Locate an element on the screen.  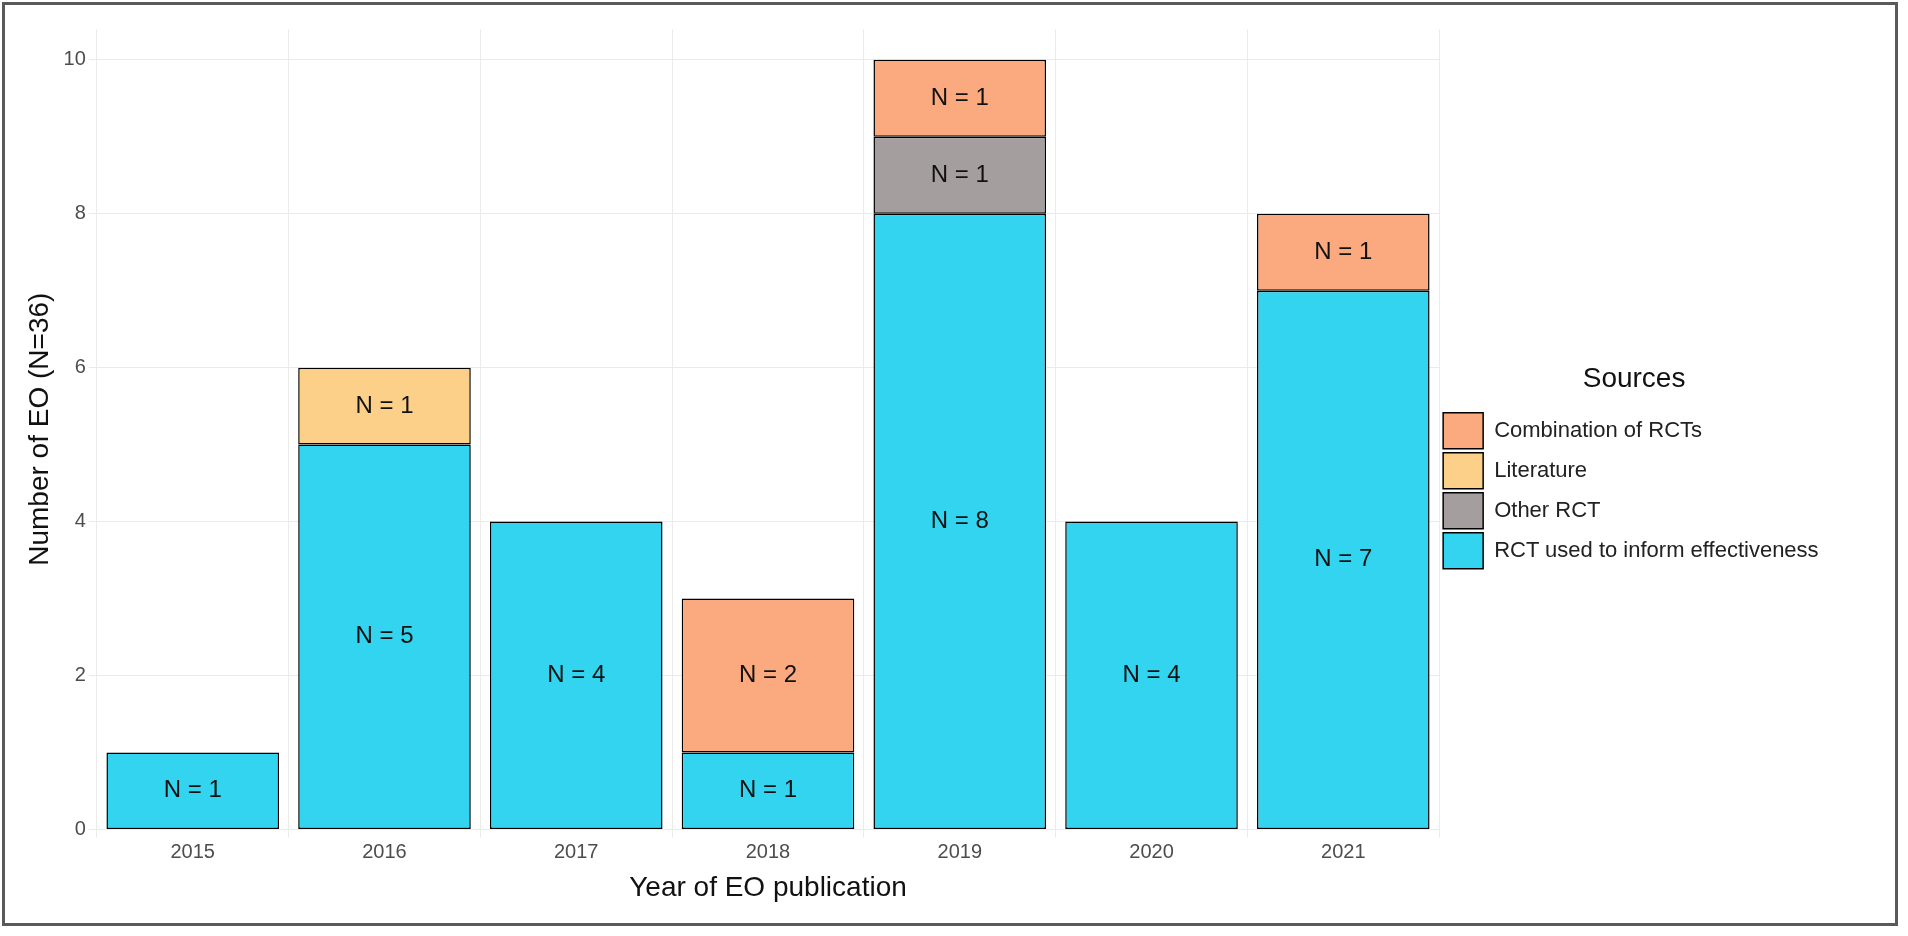
legend-label: Combination of RCTs is located at coordinates (1598, 429).